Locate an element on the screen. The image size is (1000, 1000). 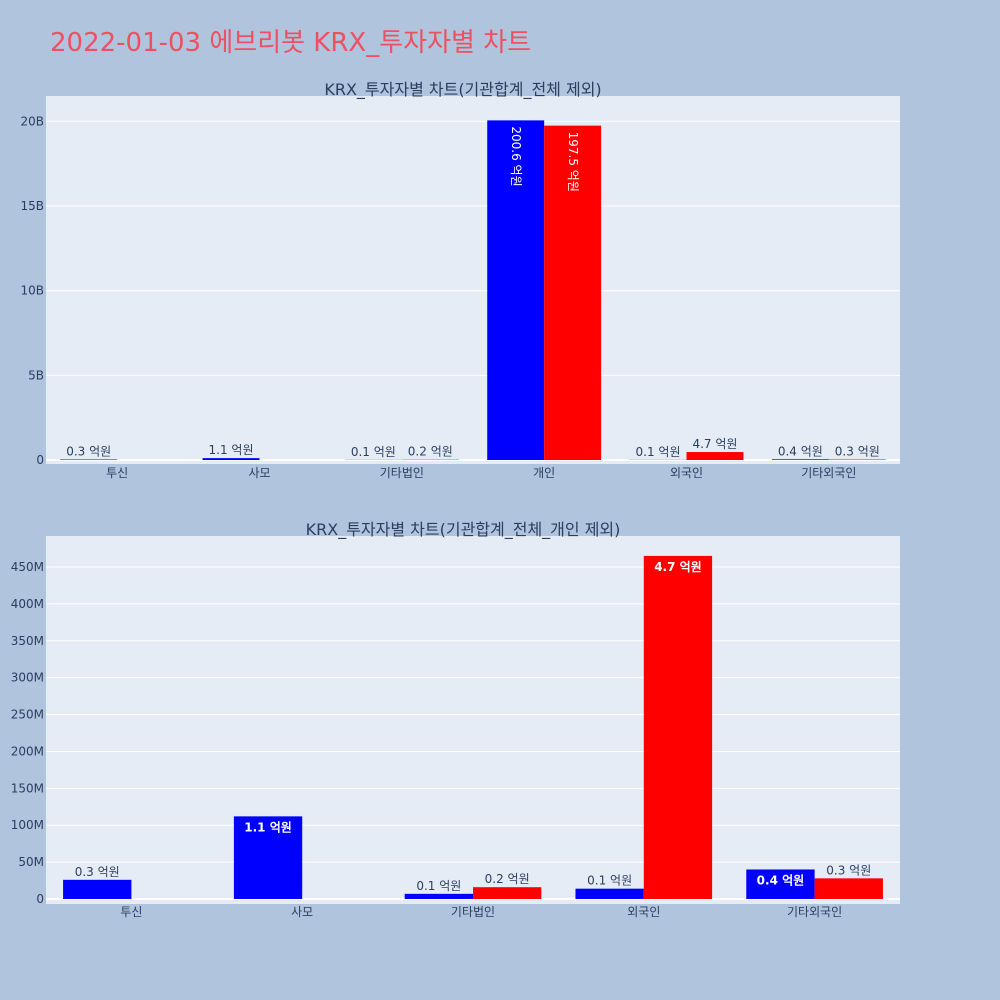
y-tick-label: 10B is located at coordinates (32, 291).